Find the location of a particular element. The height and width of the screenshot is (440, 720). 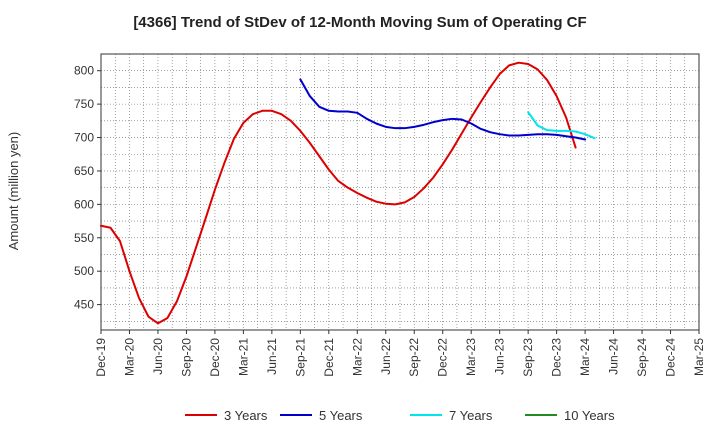

x-tick-label: Jun-22 is located at coordinates (386, 356).